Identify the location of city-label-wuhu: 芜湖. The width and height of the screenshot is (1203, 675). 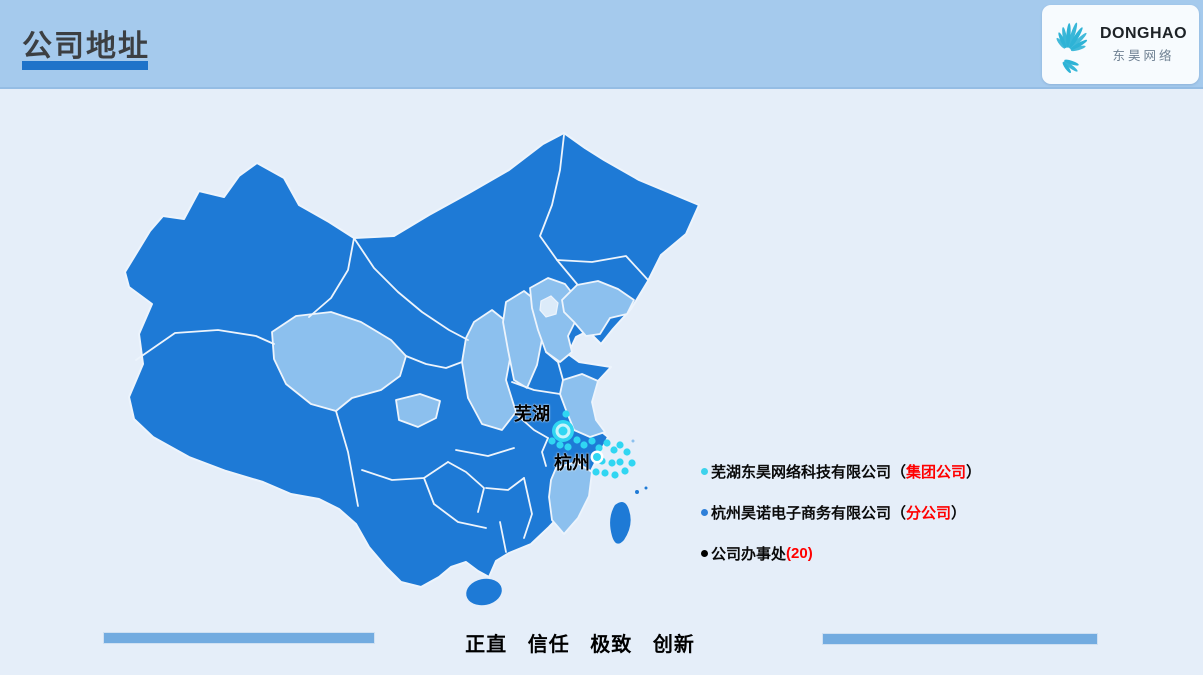
(532, 414).